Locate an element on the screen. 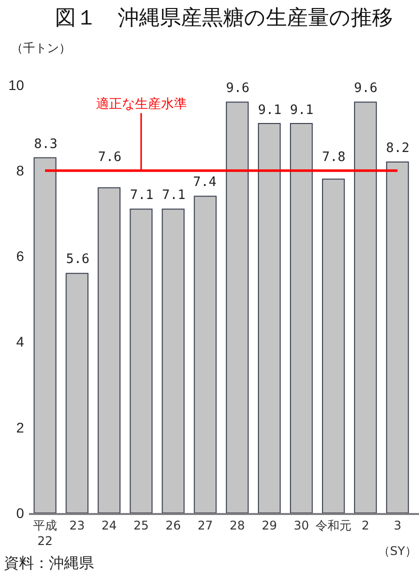 The height and width of the screenshot is (575, 420). data-label: 7.6 is located at coordinates (110, 157).